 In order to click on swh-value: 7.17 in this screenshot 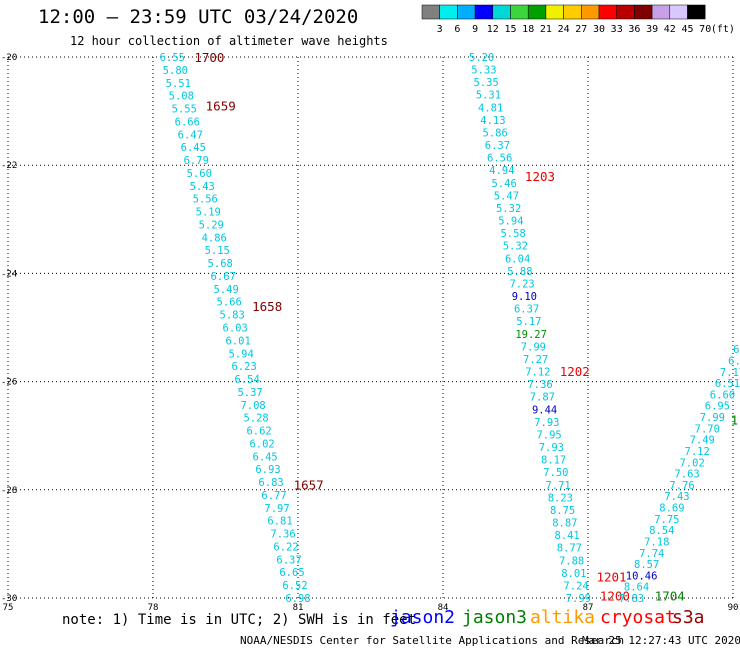, I will do `click(730, 373)`.